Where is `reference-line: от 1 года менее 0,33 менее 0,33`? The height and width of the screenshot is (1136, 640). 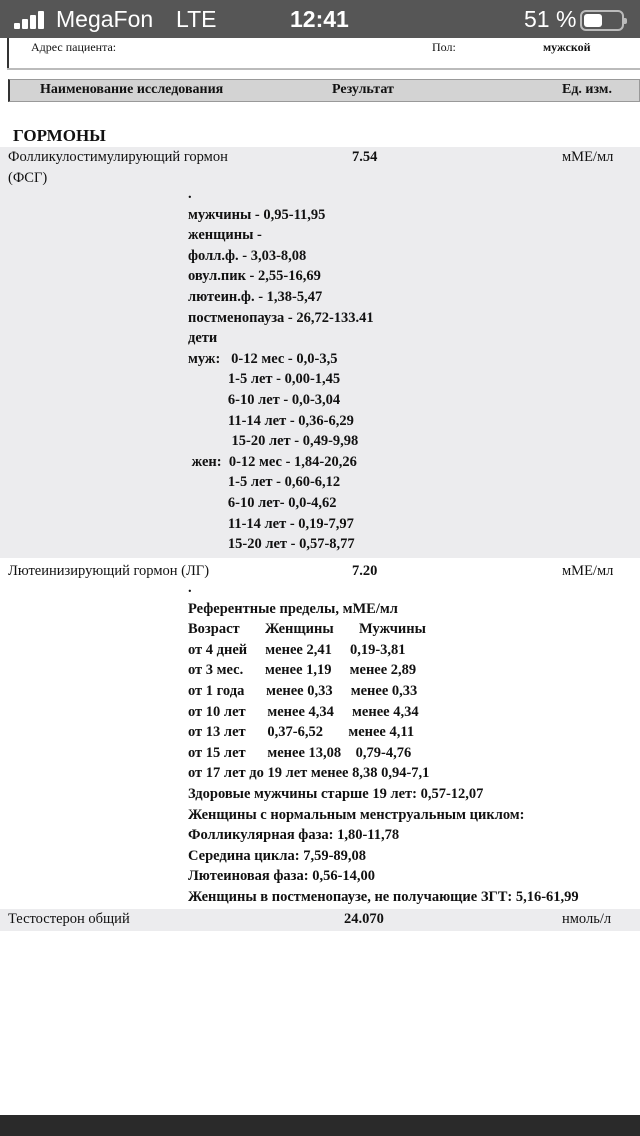 reference-line: от 1 года менее 0,33 менее 0,33 is located at coordinates (303, 690).